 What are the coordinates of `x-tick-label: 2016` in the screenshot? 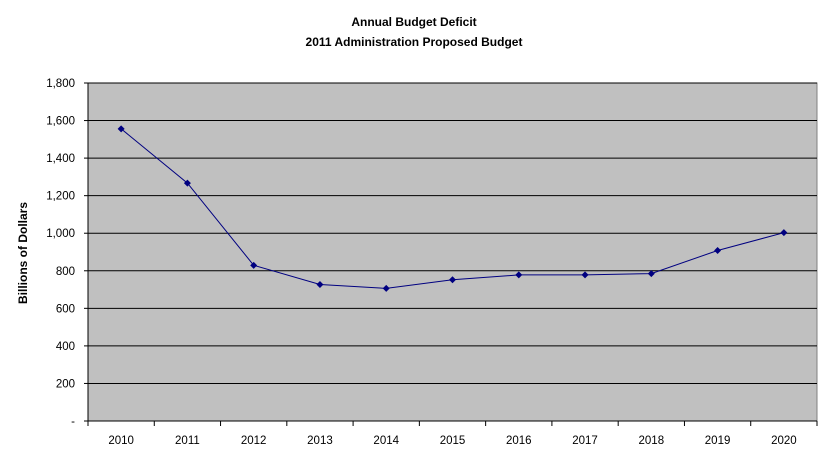 It's located at (519, 441).